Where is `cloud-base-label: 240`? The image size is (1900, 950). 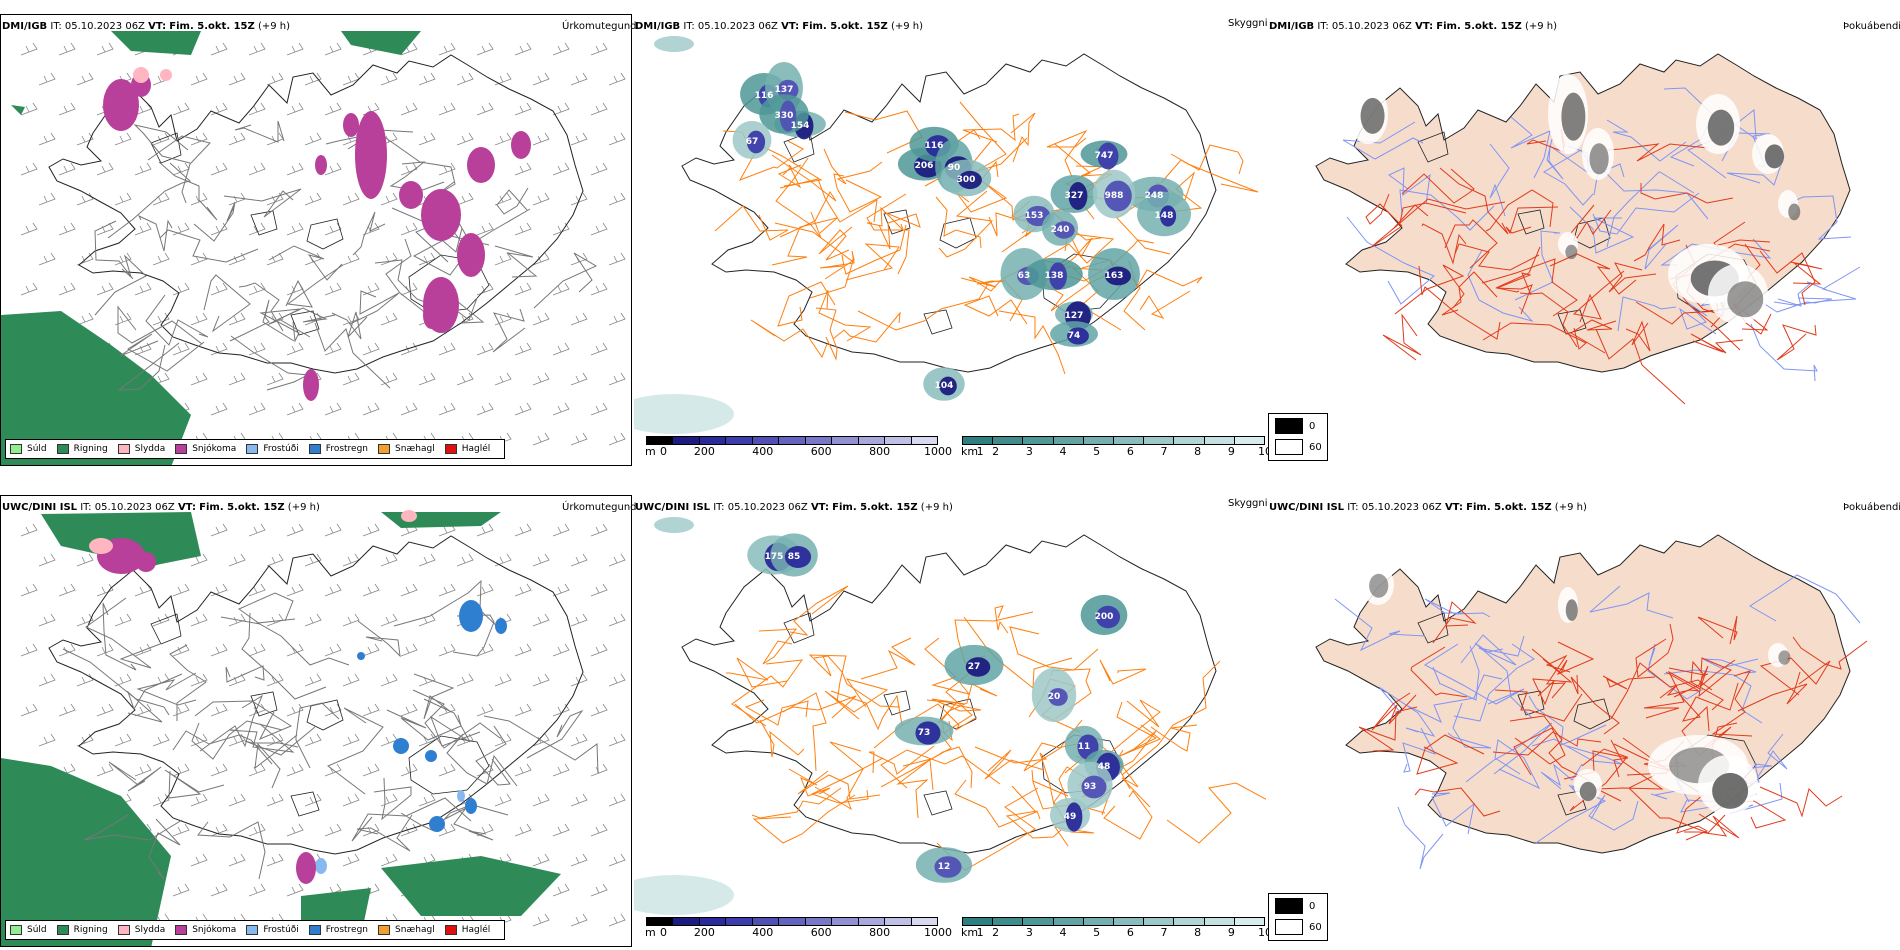
cloud-base-label: 240 is located at coordinates (1060, 230).